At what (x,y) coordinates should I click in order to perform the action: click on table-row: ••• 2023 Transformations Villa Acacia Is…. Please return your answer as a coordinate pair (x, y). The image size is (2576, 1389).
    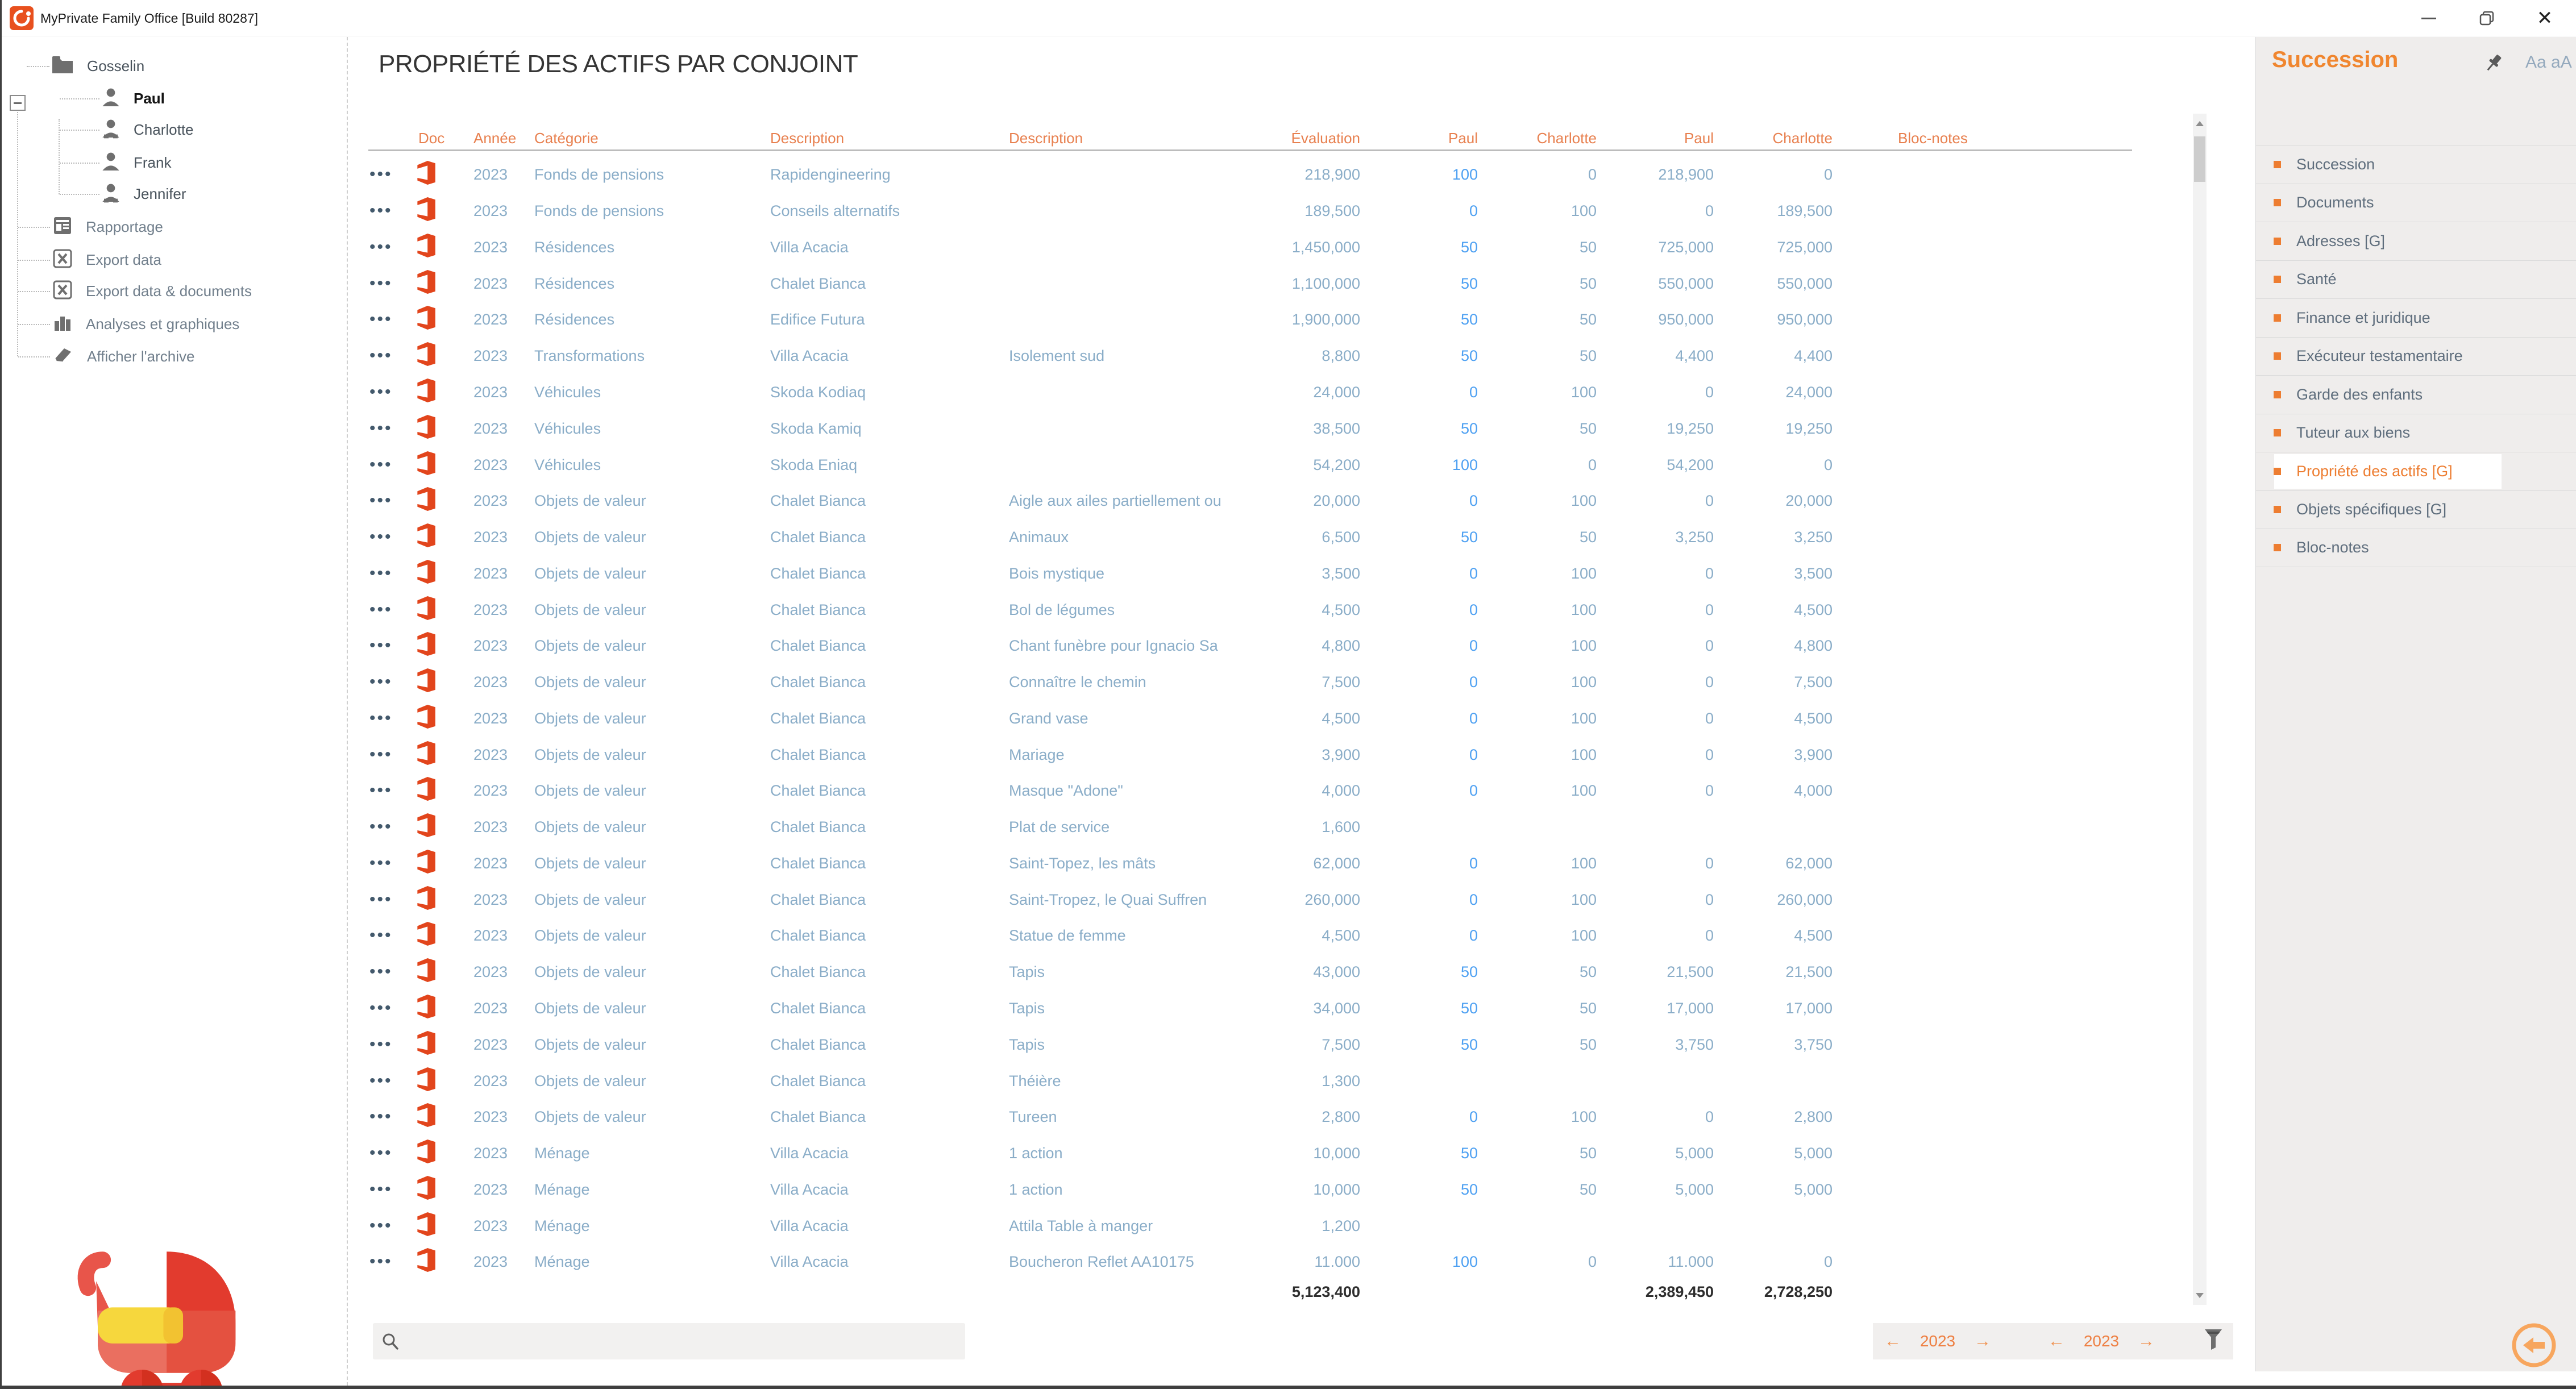
    Looking at the image, I should click on (1250, 356).